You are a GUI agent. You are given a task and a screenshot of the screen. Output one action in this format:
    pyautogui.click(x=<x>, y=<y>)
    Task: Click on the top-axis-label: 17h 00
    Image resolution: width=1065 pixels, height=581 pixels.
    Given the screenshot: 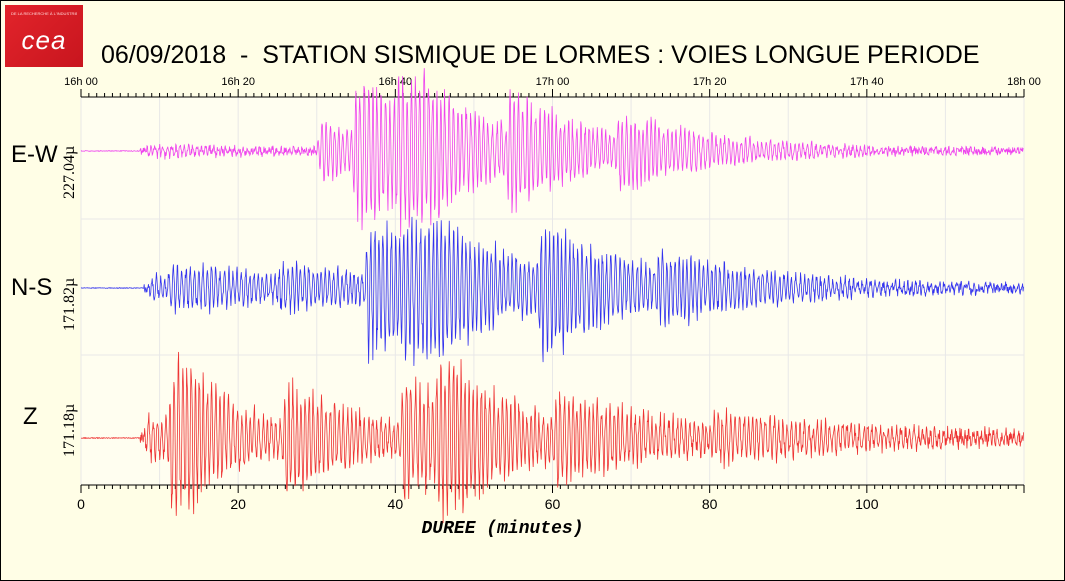 What is the action you would take?
    pyautogui.click(x=553, y=82)
    